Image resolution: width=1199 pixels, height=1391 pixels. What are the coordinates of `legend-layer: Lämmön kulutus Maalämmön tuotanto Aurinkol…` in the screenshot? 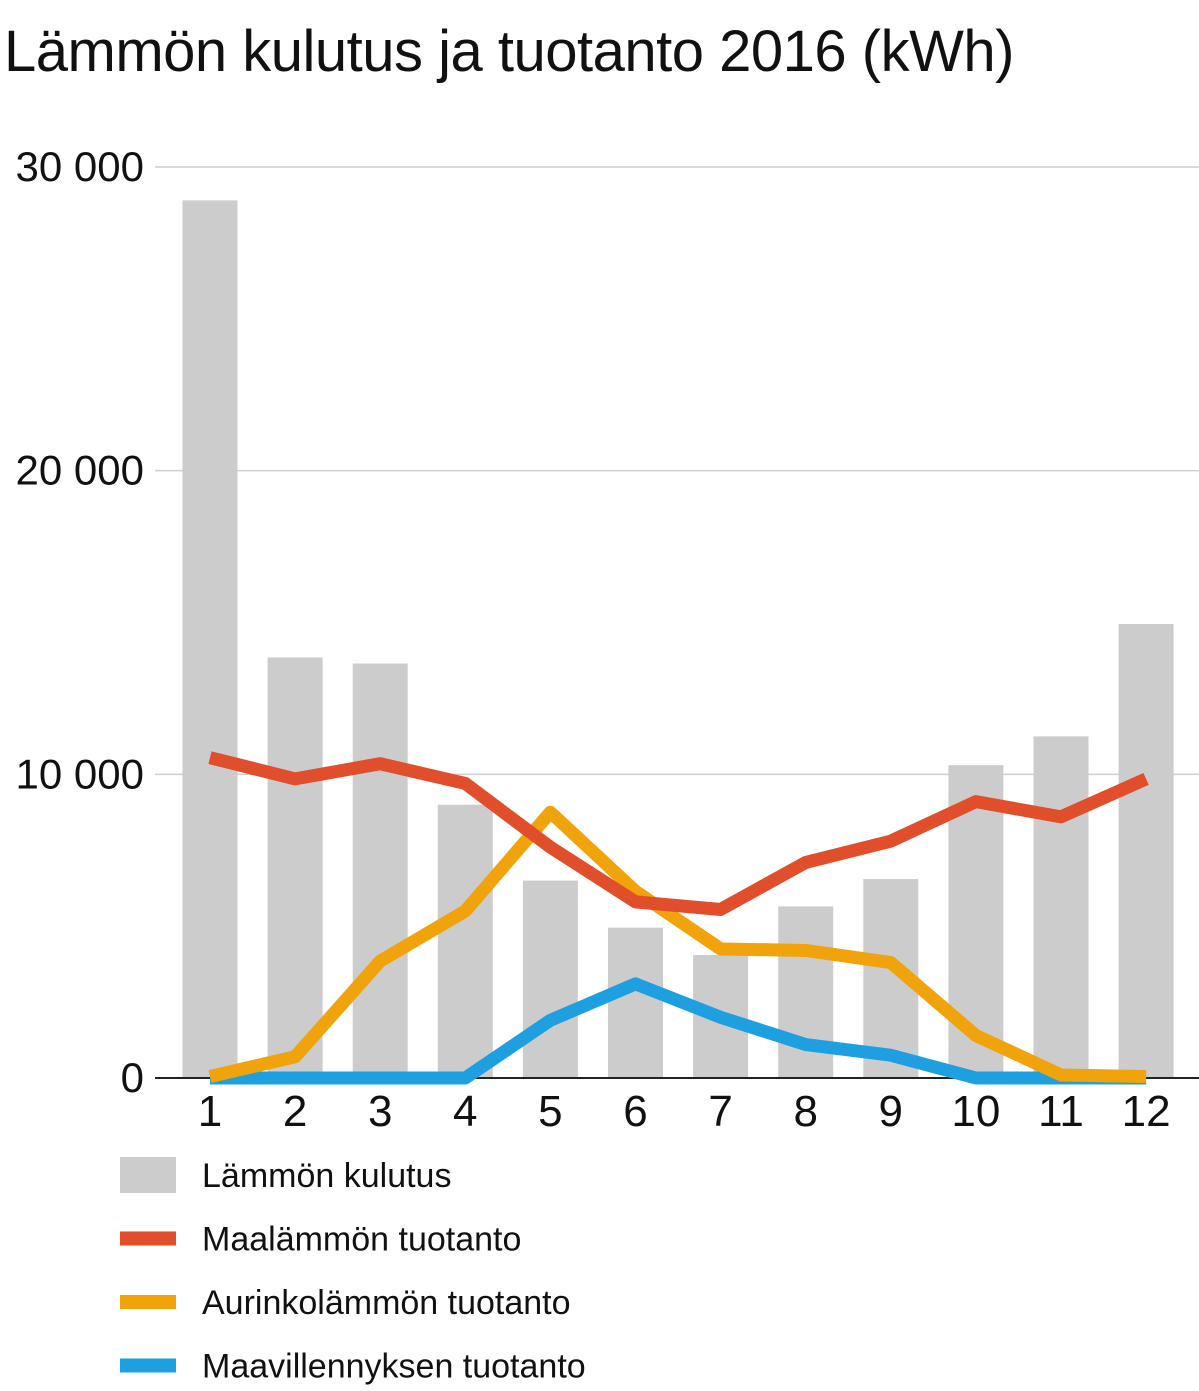 It's located at (353, 1271).